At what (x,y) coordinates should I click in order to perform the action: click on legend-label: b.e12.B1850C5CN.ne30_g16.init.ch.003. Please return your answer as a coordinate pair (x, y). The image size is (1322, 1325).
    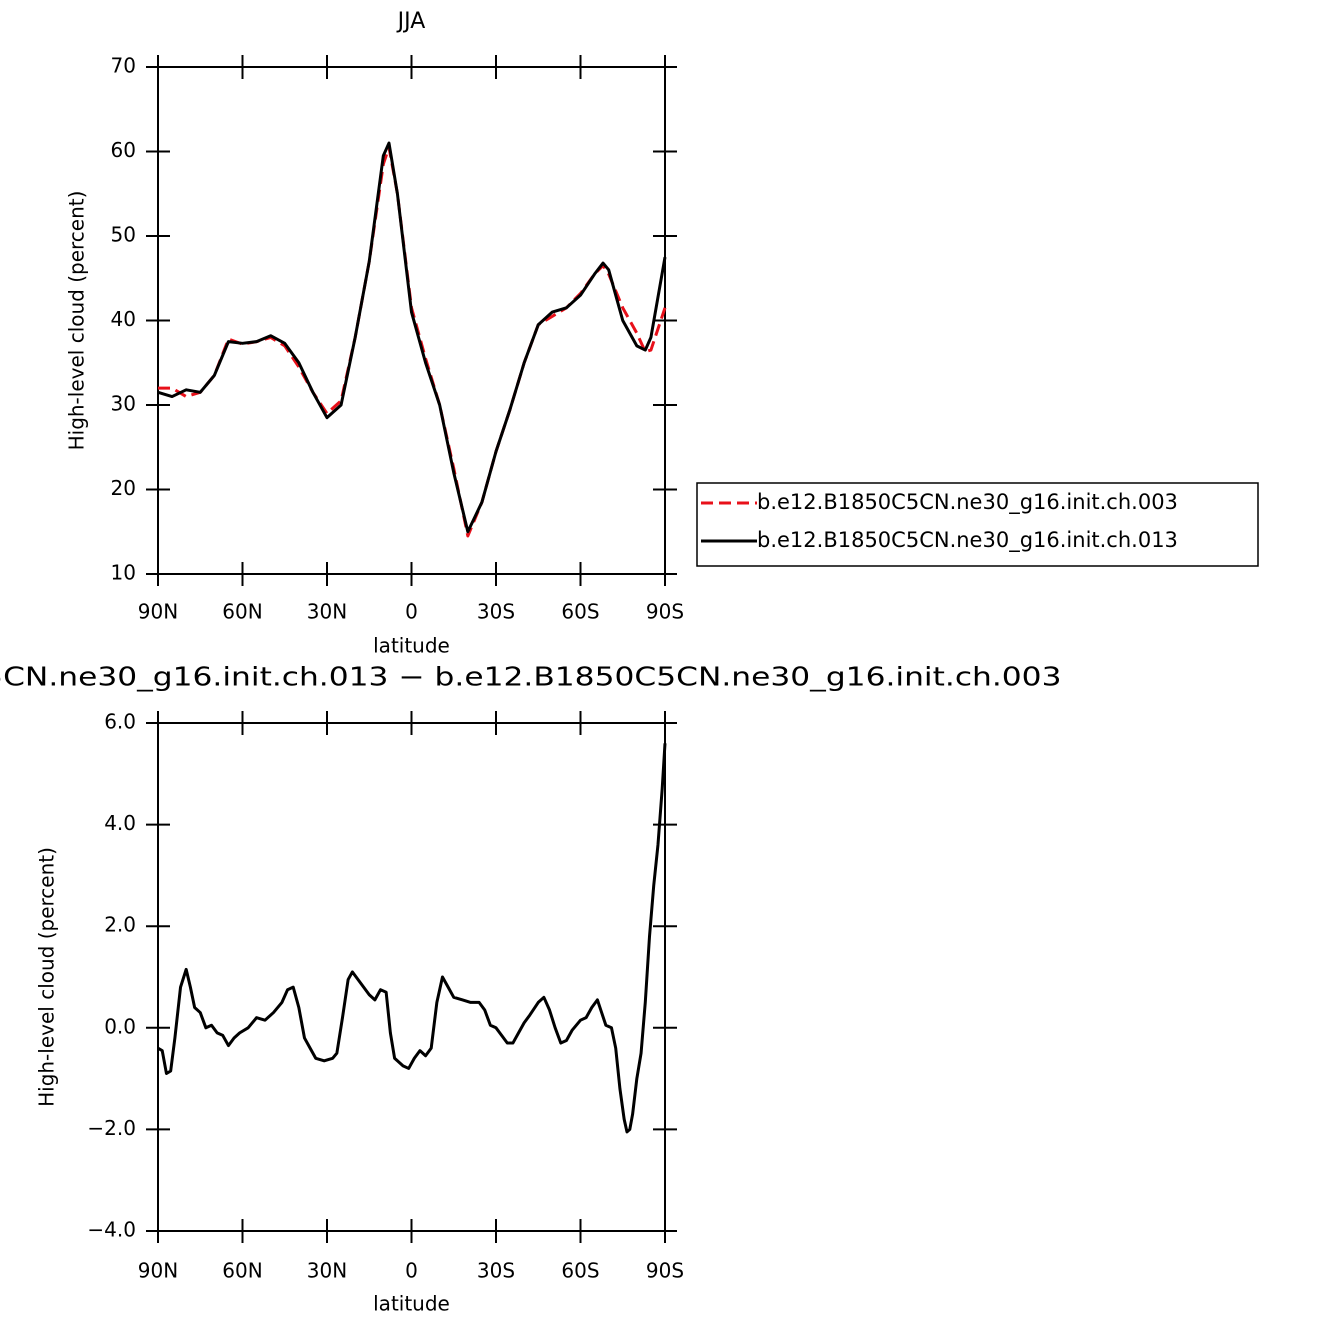
    Looking at the image, I should click on (967, 502).